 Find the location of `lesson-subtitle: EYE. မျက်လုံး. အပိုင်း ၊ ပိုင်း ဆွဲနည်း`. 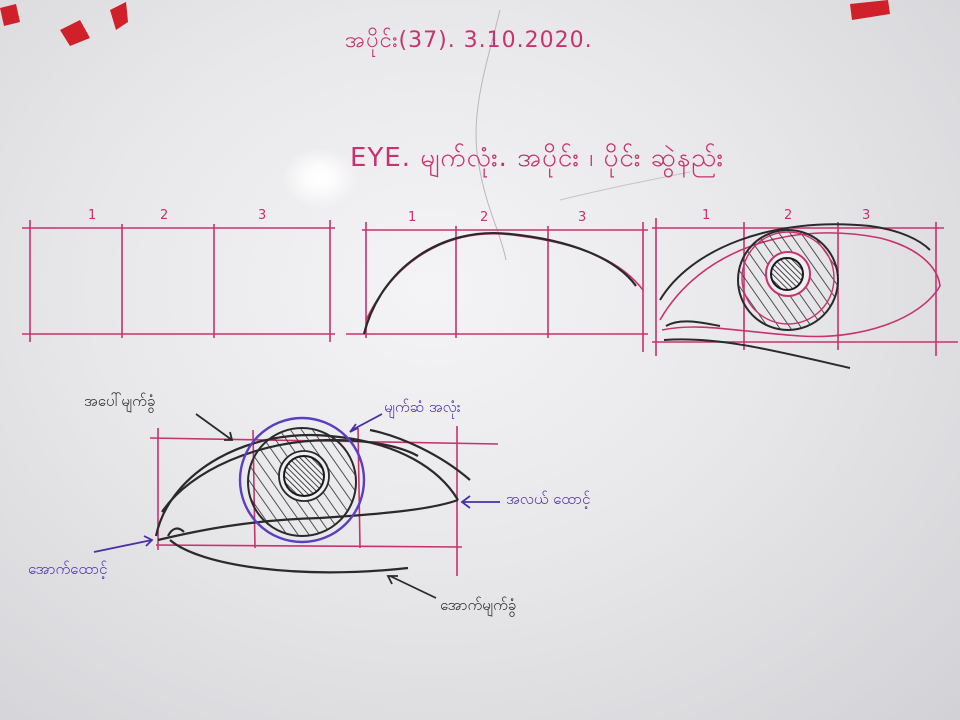

lesson-subtitle: EYE. မျက်လုံး. အပိုင်း ၊ ပိုင်း ဆွဲနည်း is located at coordinates (537, 158).